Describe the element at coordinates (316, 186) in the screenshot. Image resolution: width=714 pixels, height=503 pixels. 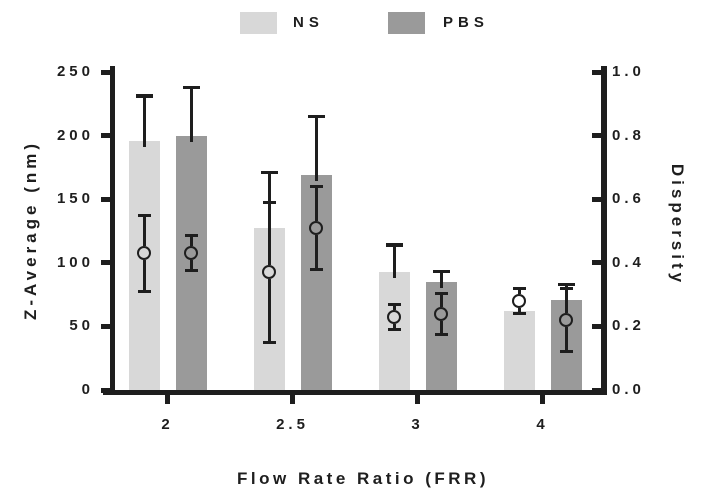
I see `disp-errorcap-top-pbs-frr-2.5` at that location.